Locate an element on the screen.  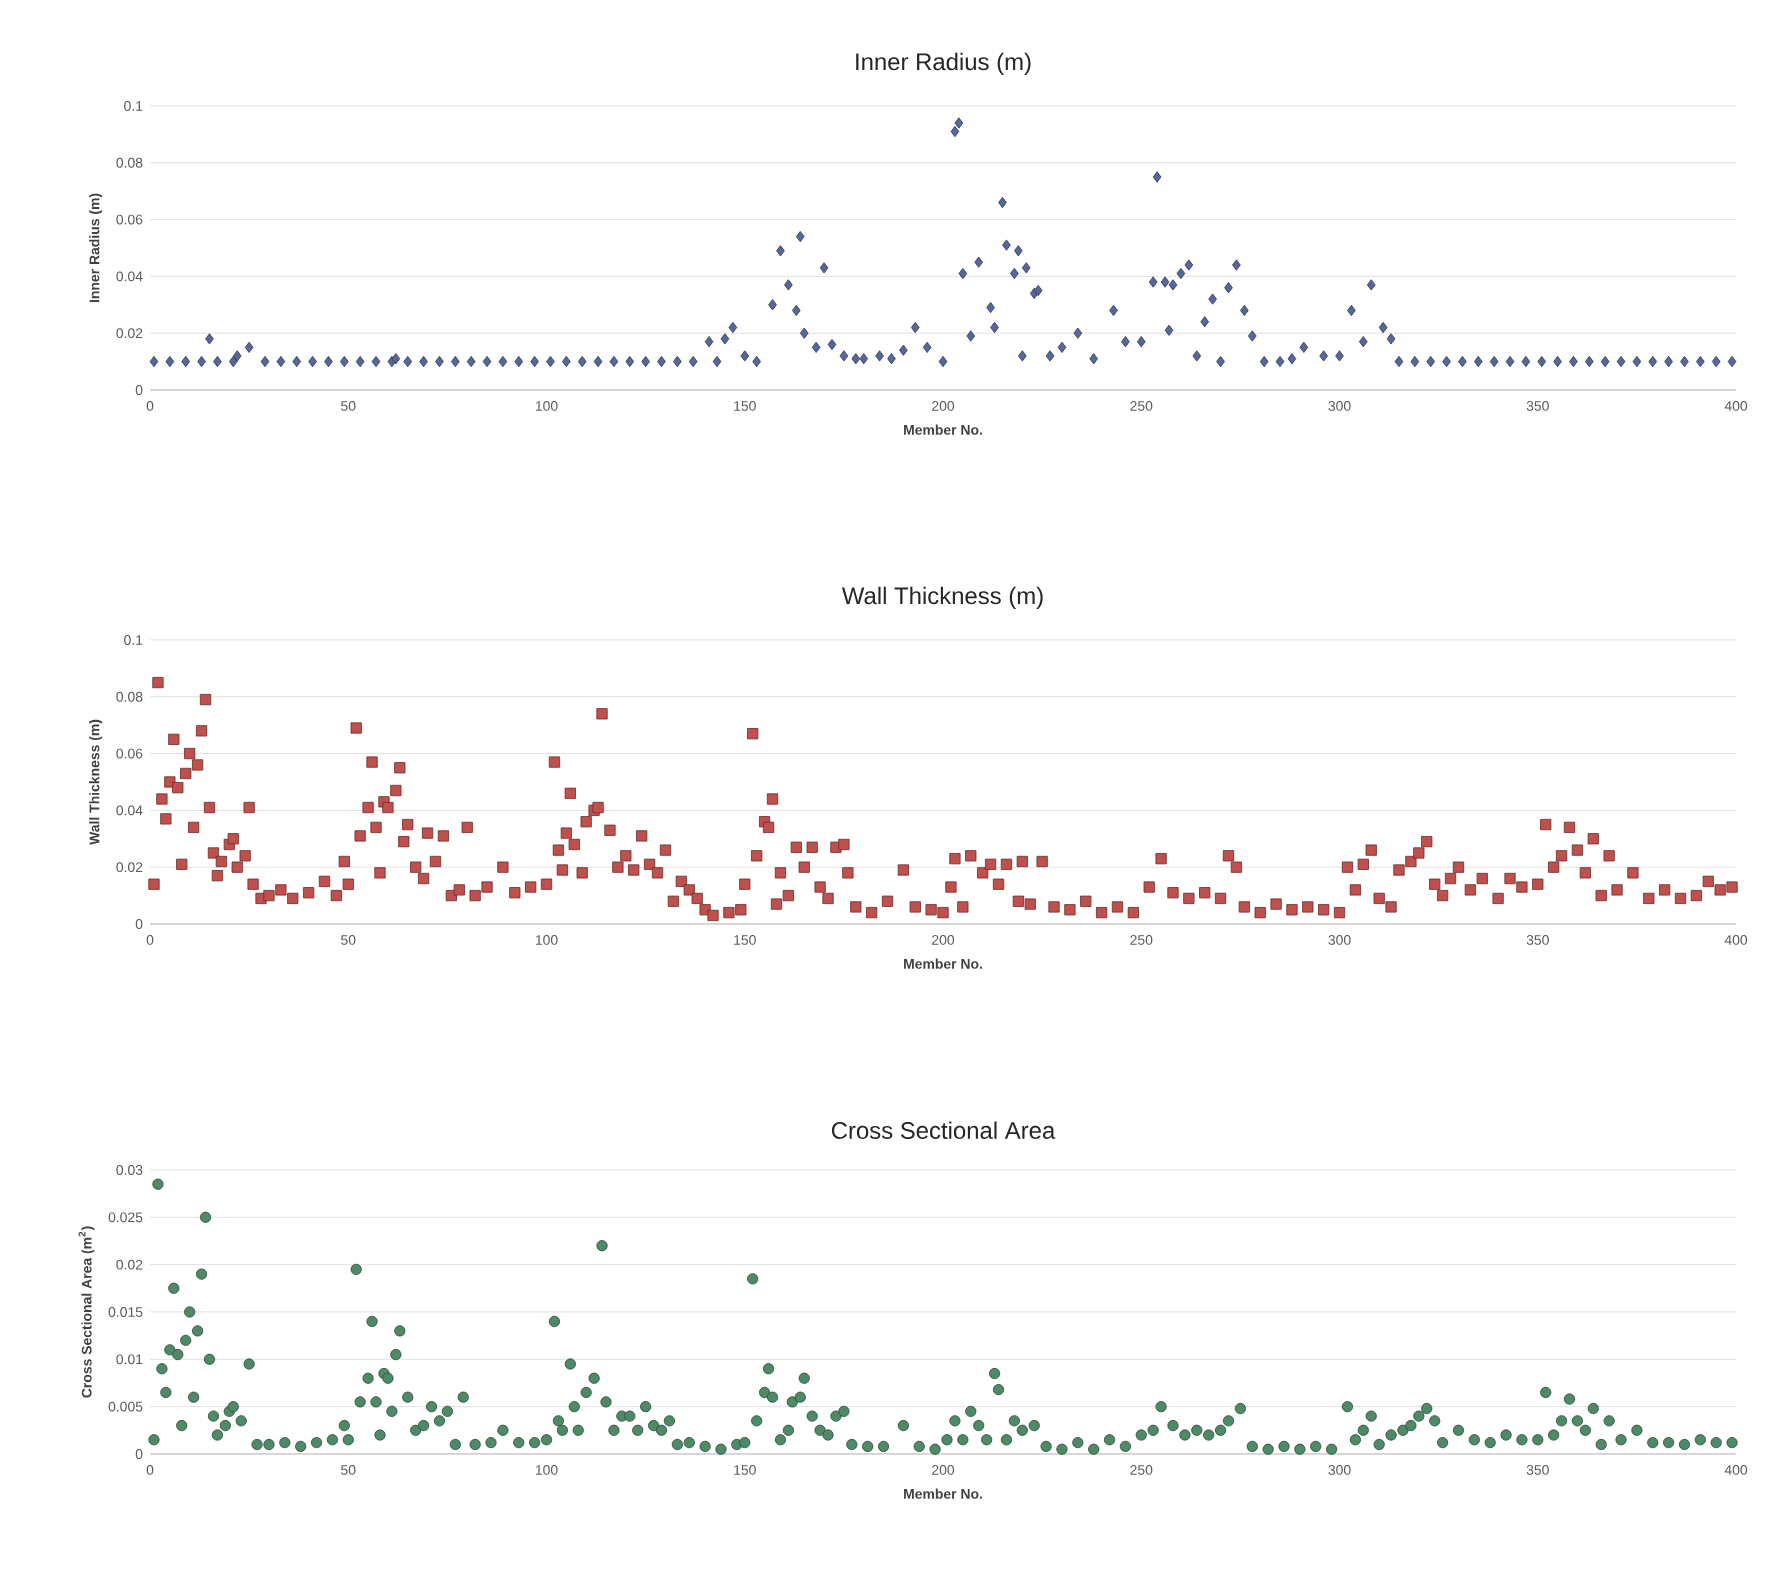
chart-title: Cross Sectional Area is located at coordinates (943, 1130).